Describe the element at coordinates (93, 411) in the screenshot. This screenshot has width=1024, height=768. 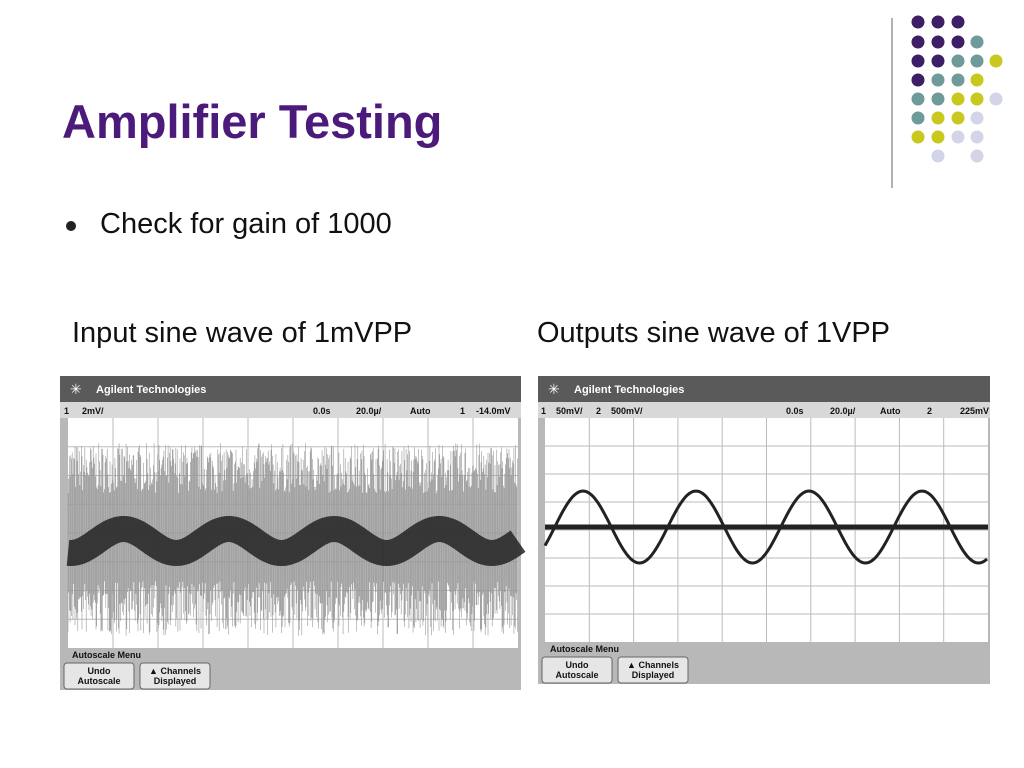
I see `scope-status-item: 2mV/` at that location.